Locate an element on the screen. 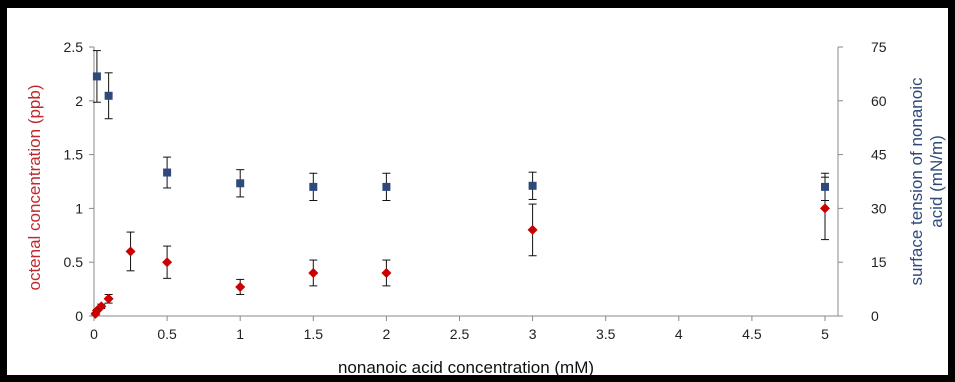  y-left-ticks: 0 0.5 1 1.5 2 2.5 is located at coordinates (79, 181).